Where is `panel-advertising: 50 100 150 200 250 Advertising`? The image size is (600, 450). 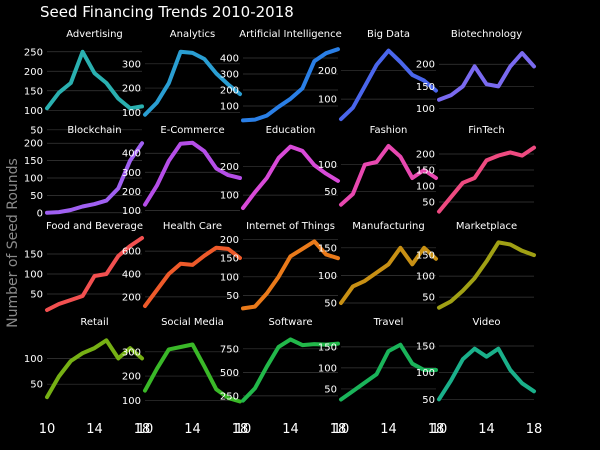 panel-advertising: 50 100 150 200 250 Advertising is located at coordinates (84, 82).